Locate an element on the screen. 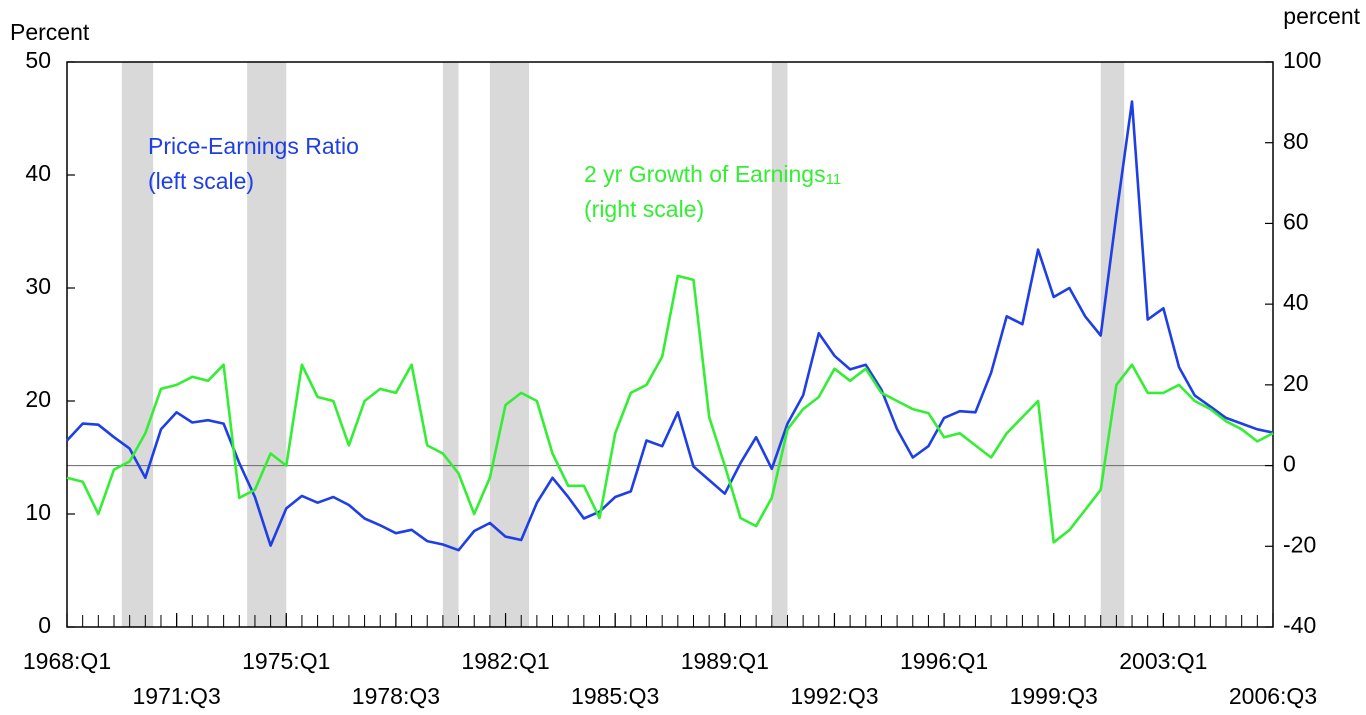 This screenshot has height=715, width=1366. series-label: Price-Earnings Ratio is located at coordinates (253, 146).